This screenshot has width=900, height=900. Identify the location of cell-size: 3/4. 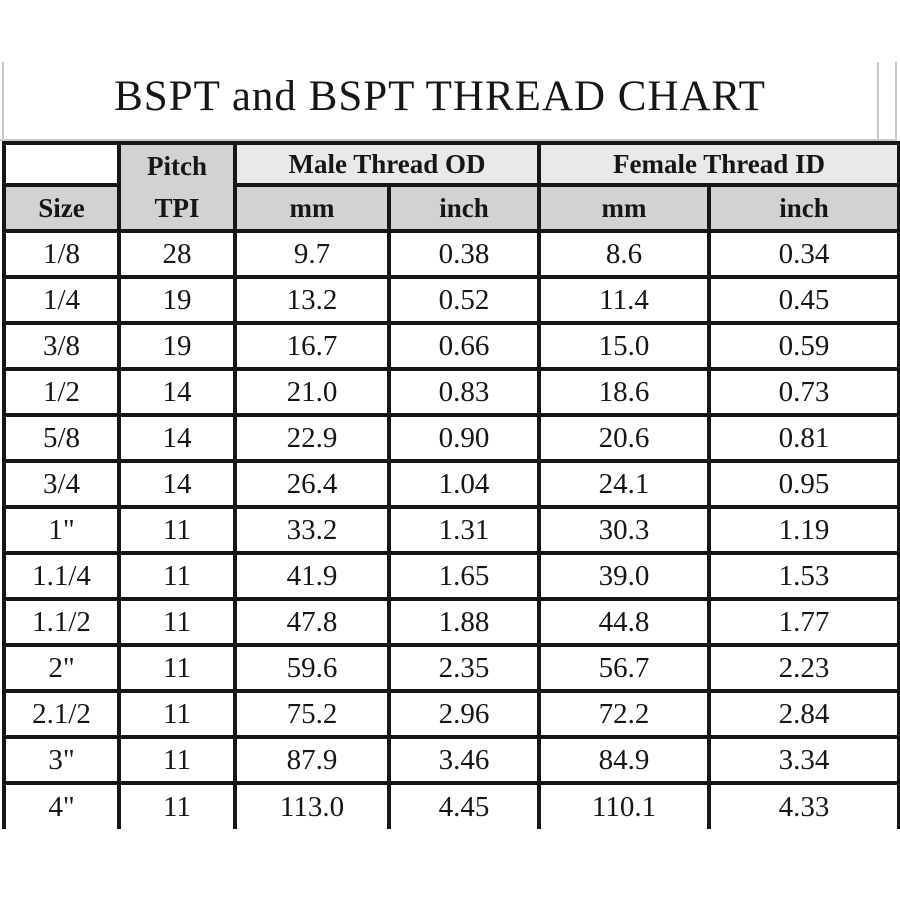
(61, 484).